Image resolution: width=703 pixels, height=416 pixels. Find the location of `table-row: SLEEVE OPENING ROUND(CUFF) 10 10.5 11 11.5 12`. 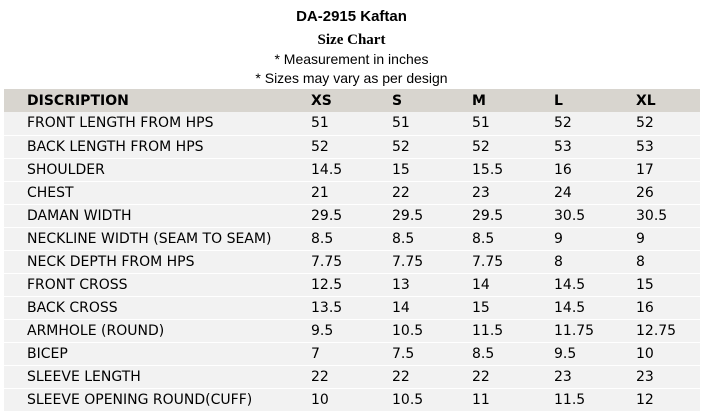

table-row: SLEEVE OPENING ROUND(CUFF) 10 10.5 11 11.5 12 is located at coordinates (352, 400).